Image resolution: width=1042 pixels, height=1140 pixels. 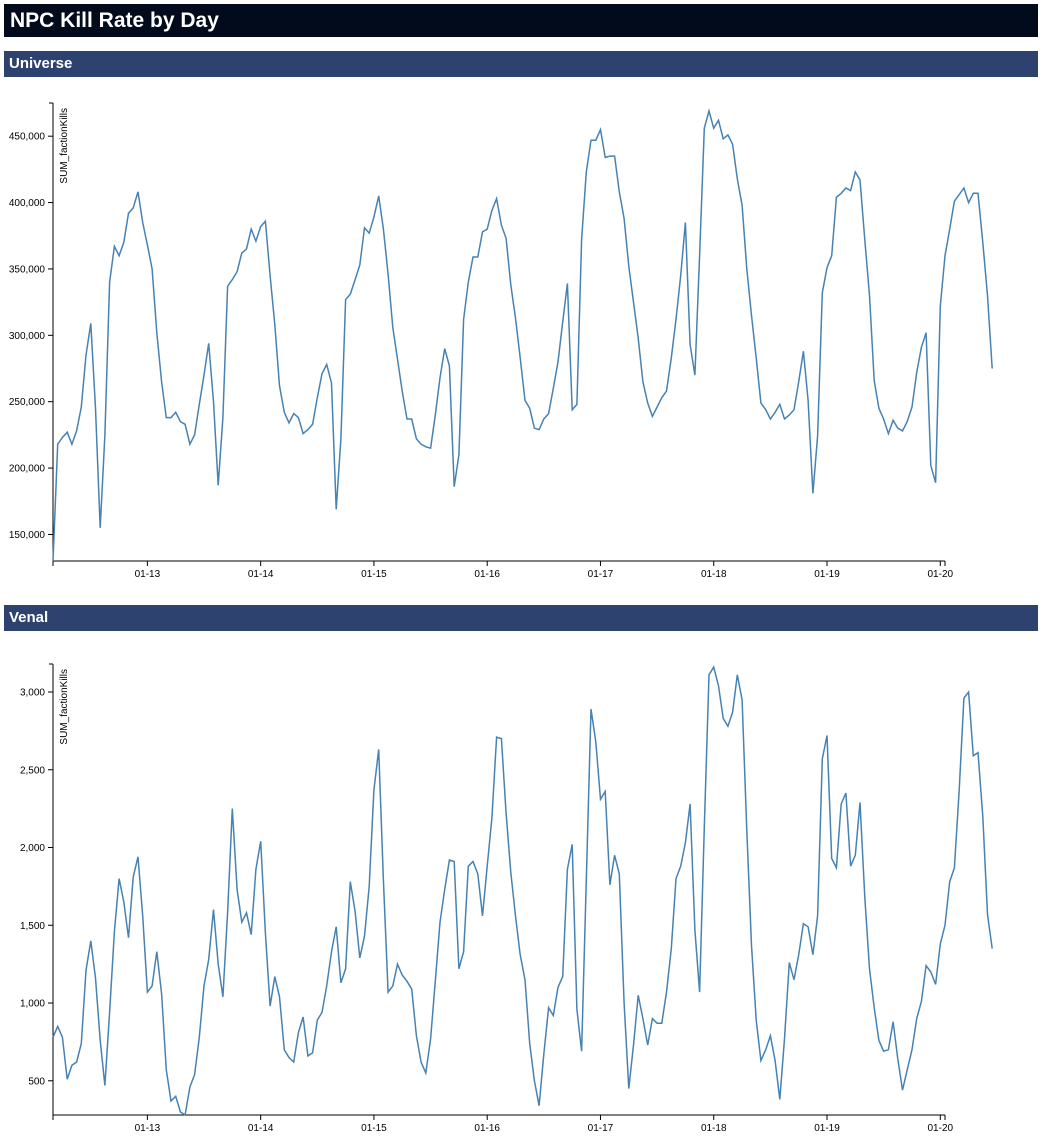 What do you see at coordinates (36, 1081) in the screenshot?
I see `y-tick-label: 500` at bounding box center [36, 1081].